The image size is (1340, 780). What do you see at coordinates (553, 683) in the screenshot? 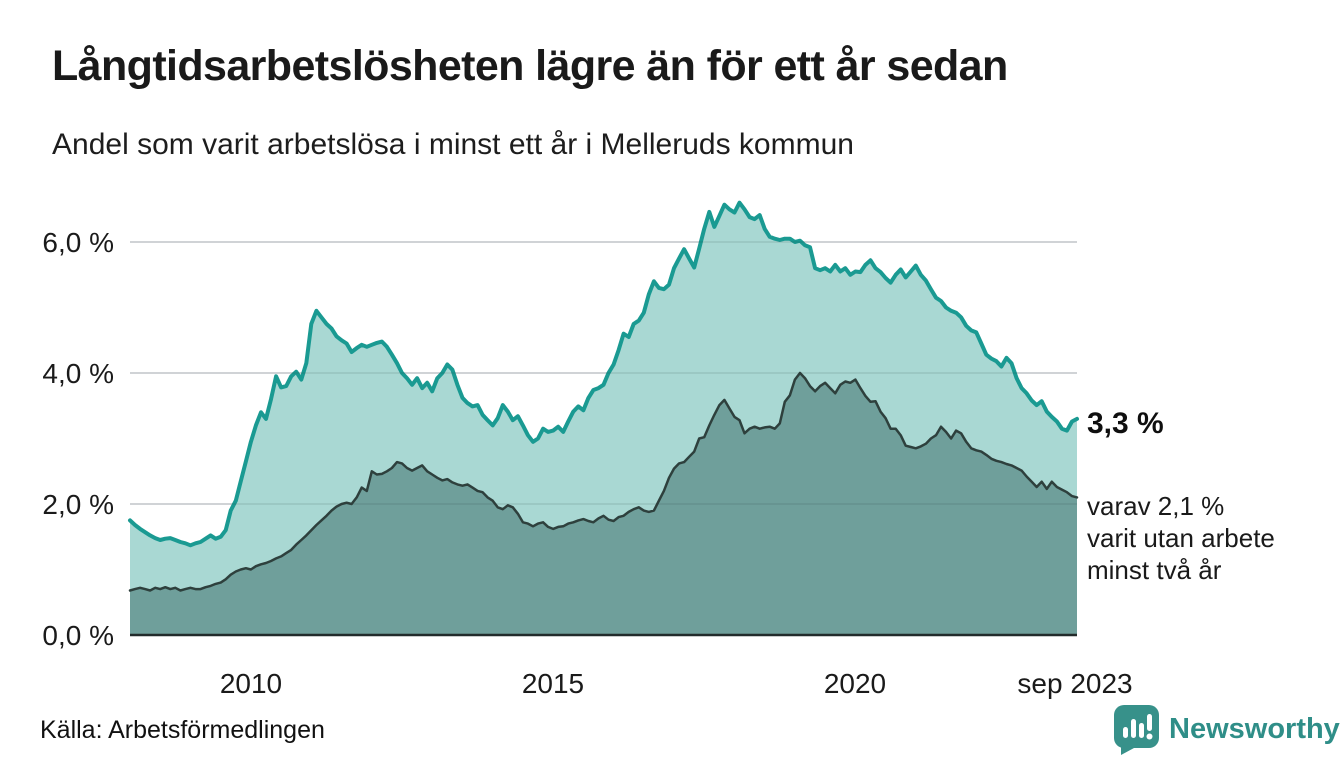
I see `x-axis-tick-label: 2015` at bounding box center [553, 683].